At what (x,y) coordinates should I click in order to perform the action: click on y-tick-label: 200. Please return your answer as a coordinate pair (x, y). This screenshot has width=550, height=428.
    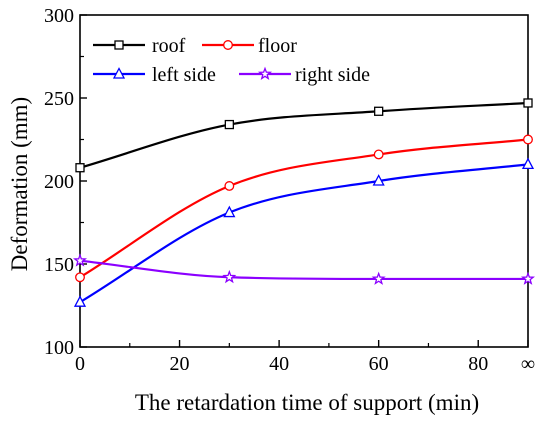
    Looking at the image, I should click on (59, 182).